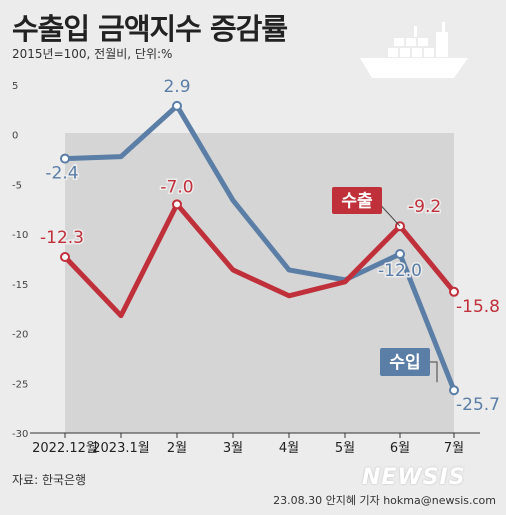 This screenshot has width=506, height=515. I want to click on export-data-label: -7.0, so click(176, 187).